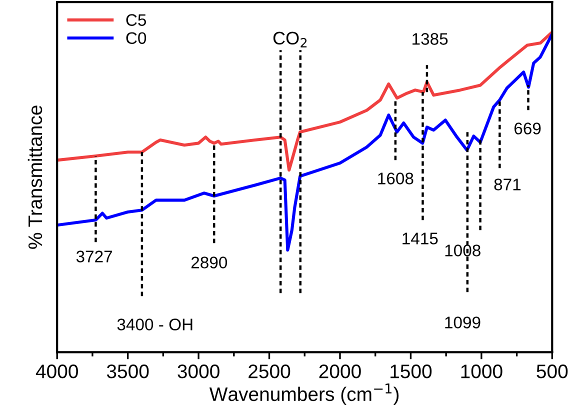 This screenshot has width=571, height=410. What do you see at coordinates (462, 250) in the screenshot?
I see `ref-line-label: 1008` at bounding box center [462, 250].